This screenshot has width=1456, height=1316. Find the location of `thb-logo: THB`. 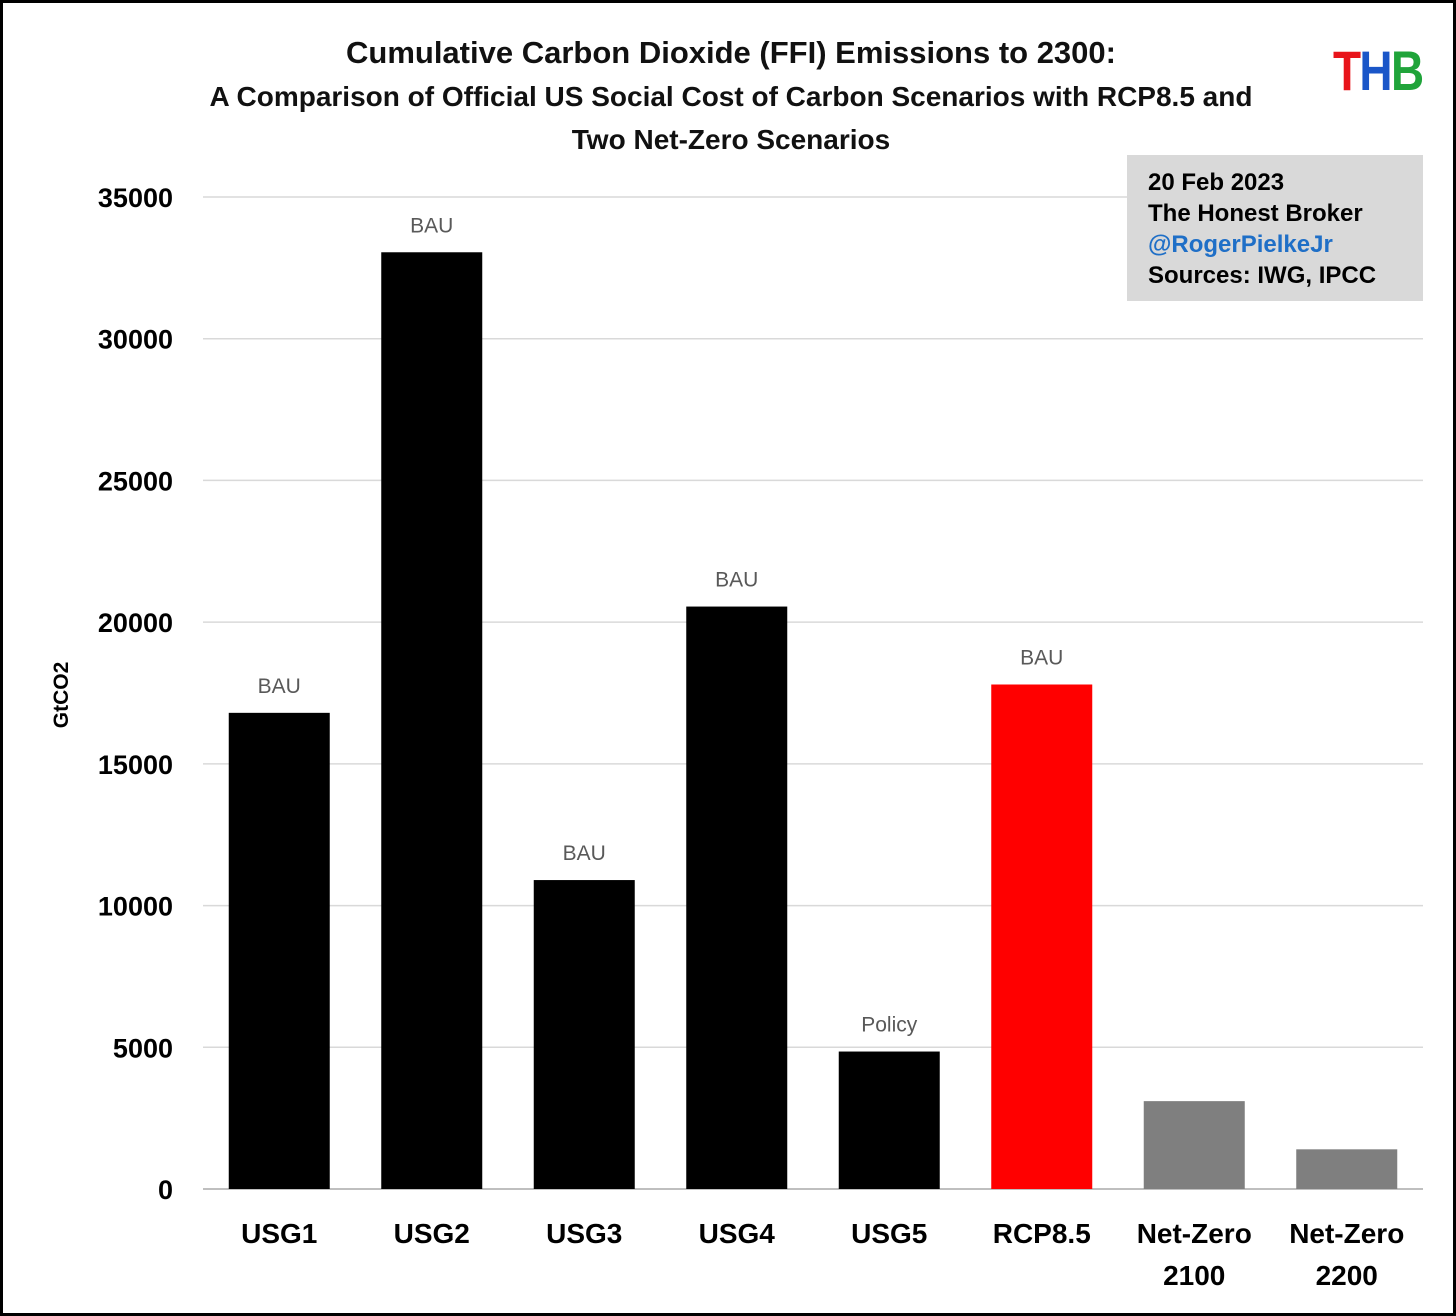

thb-logo: THB is located at coordinates (1378, 70).